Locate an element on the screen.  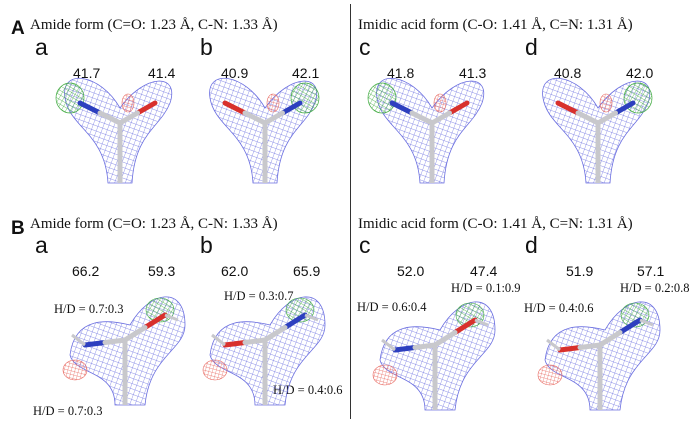
panel-a-sub-a-value-right: 41.4 is located at coordinates (162, 73).